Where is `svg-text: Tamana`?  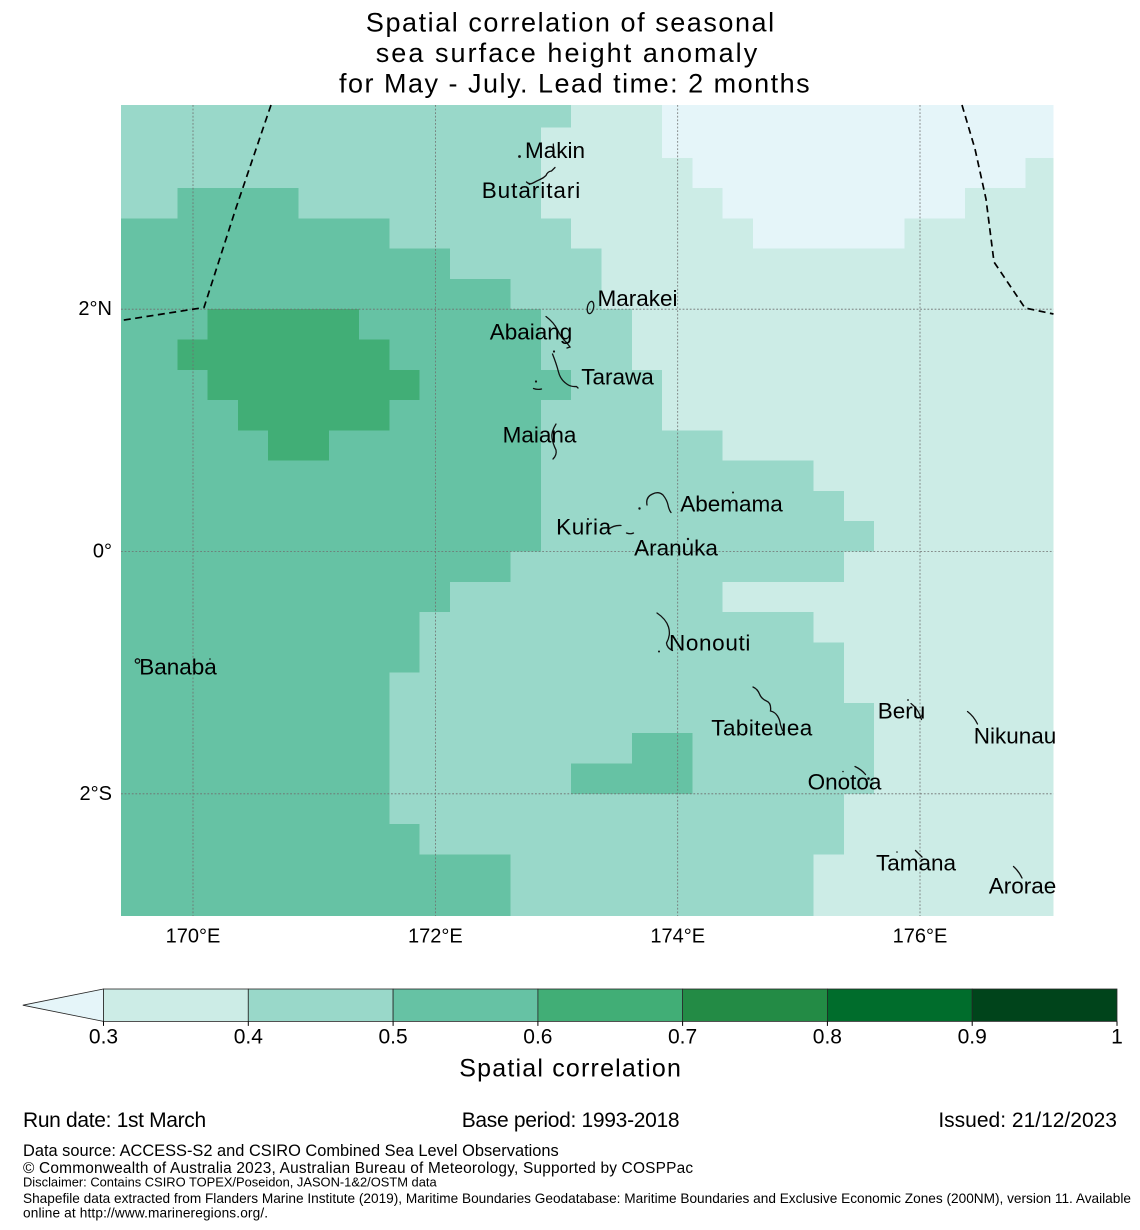 svg-text: Tamana is located at coordinates (916, 863).